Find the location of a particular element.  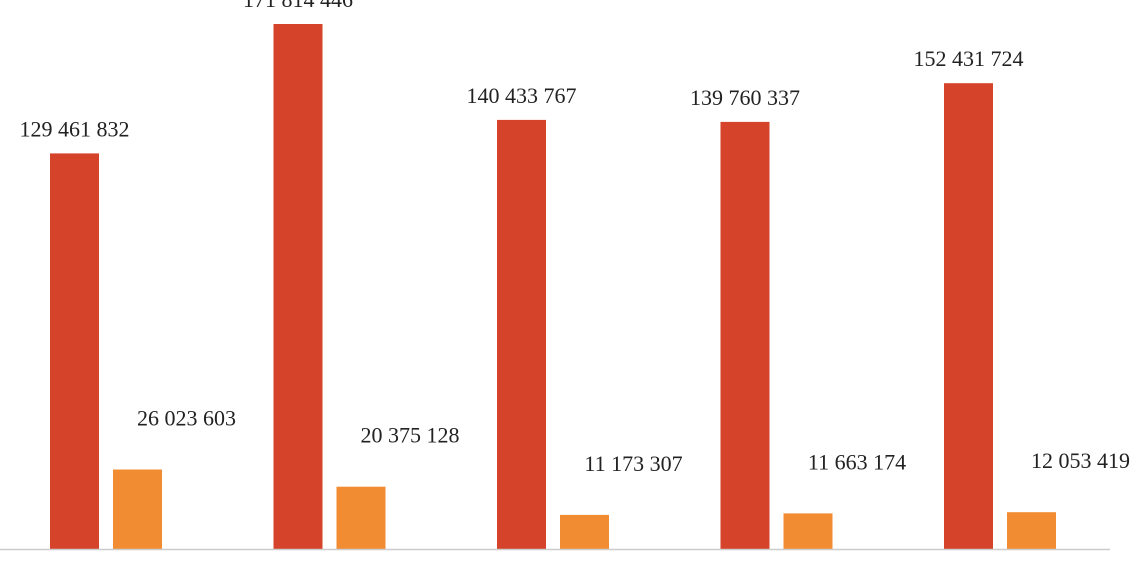

data-label-s1-4: 139 760 337 is located at coordinates (745, 97).